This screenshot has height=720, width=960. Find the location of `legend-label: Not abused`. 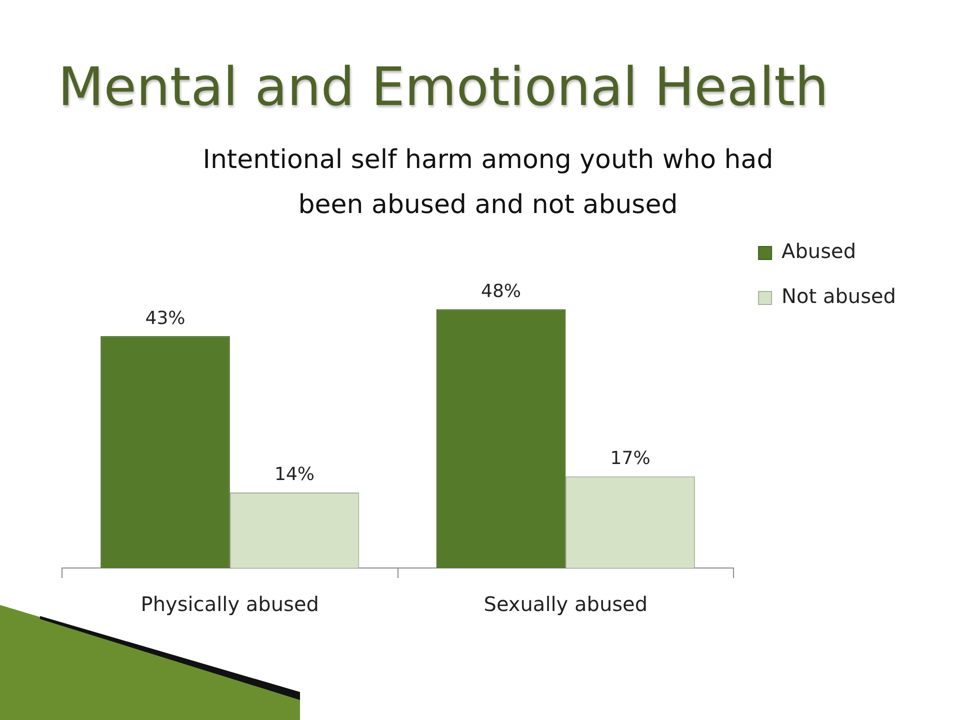

legend-label: Not abused is located at coordinates (839, 296).